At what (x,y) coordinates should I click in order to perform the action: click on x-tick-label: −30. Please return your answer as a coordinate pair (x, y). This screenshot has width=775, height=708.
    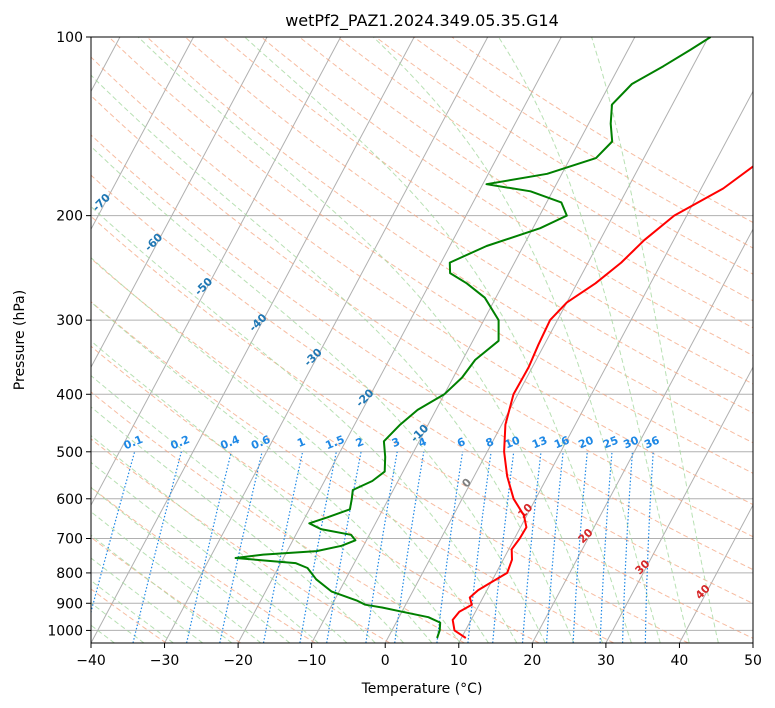
    Looking at the image, I should click on (165, 661).